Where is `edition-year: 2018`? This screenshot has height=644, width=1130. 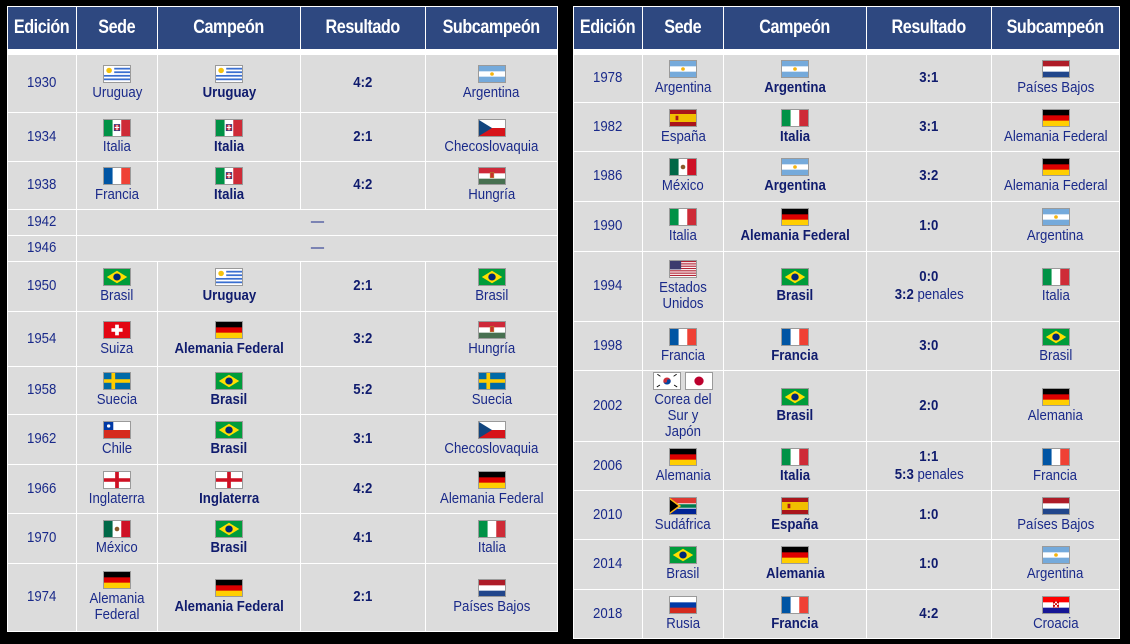
edition-year: 2018 is located at coordinates (608, 613).